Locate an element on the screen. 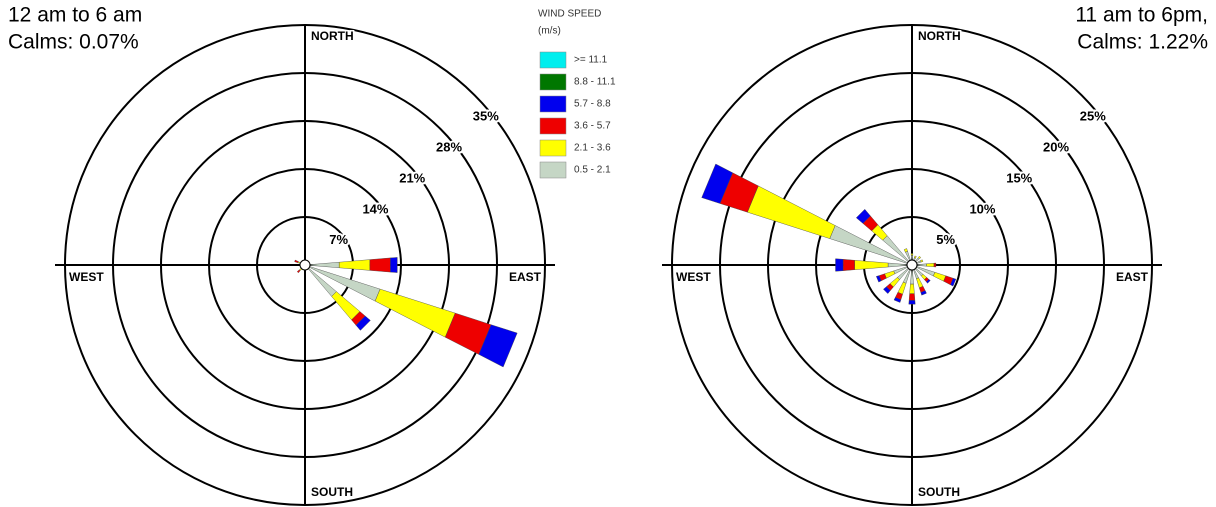 This screenshot has height=507, width=1216. ring-label: 14% is located at coordinates (375, 208).